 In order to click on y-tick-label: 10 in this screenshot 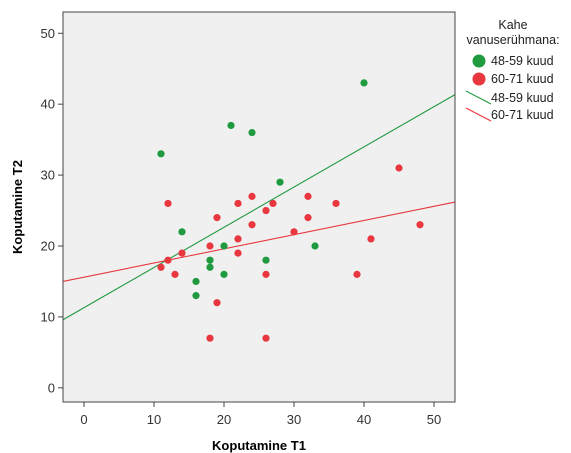, I will do `click(48, 316)`.